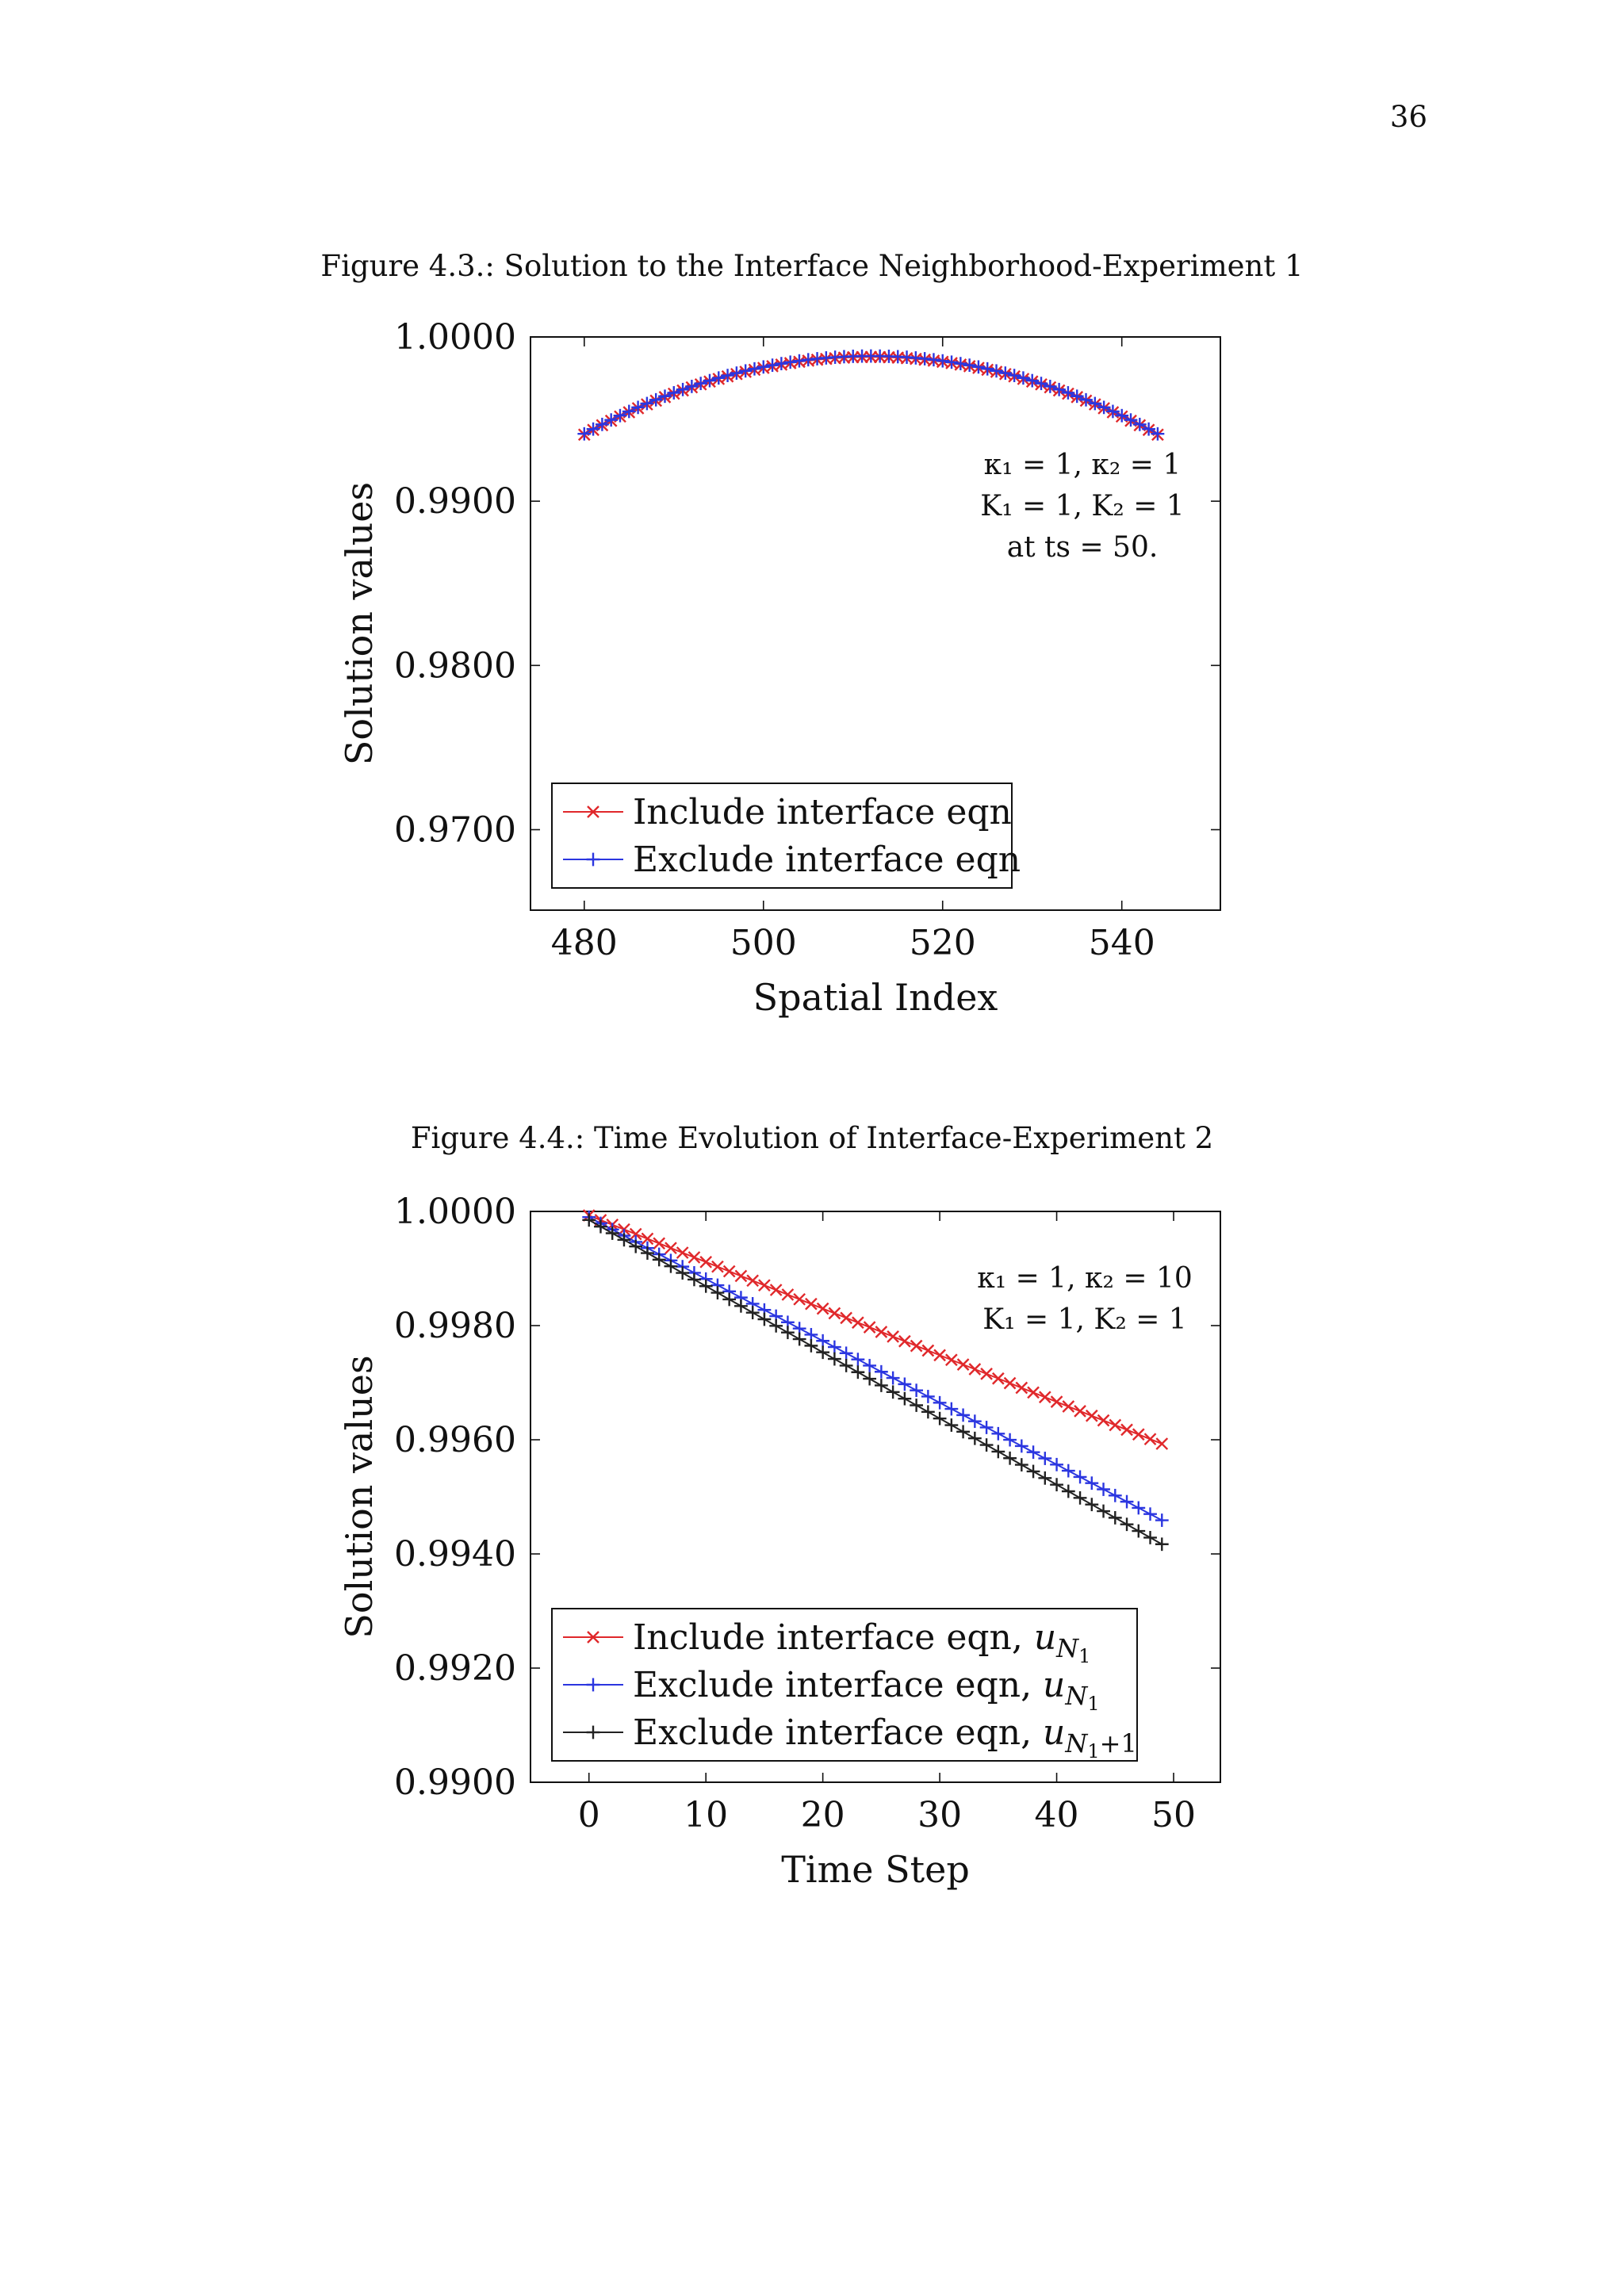 This screenshot has height=2296, width=1624. I want to click on x-tick-label: 0, so click(589, 1815).